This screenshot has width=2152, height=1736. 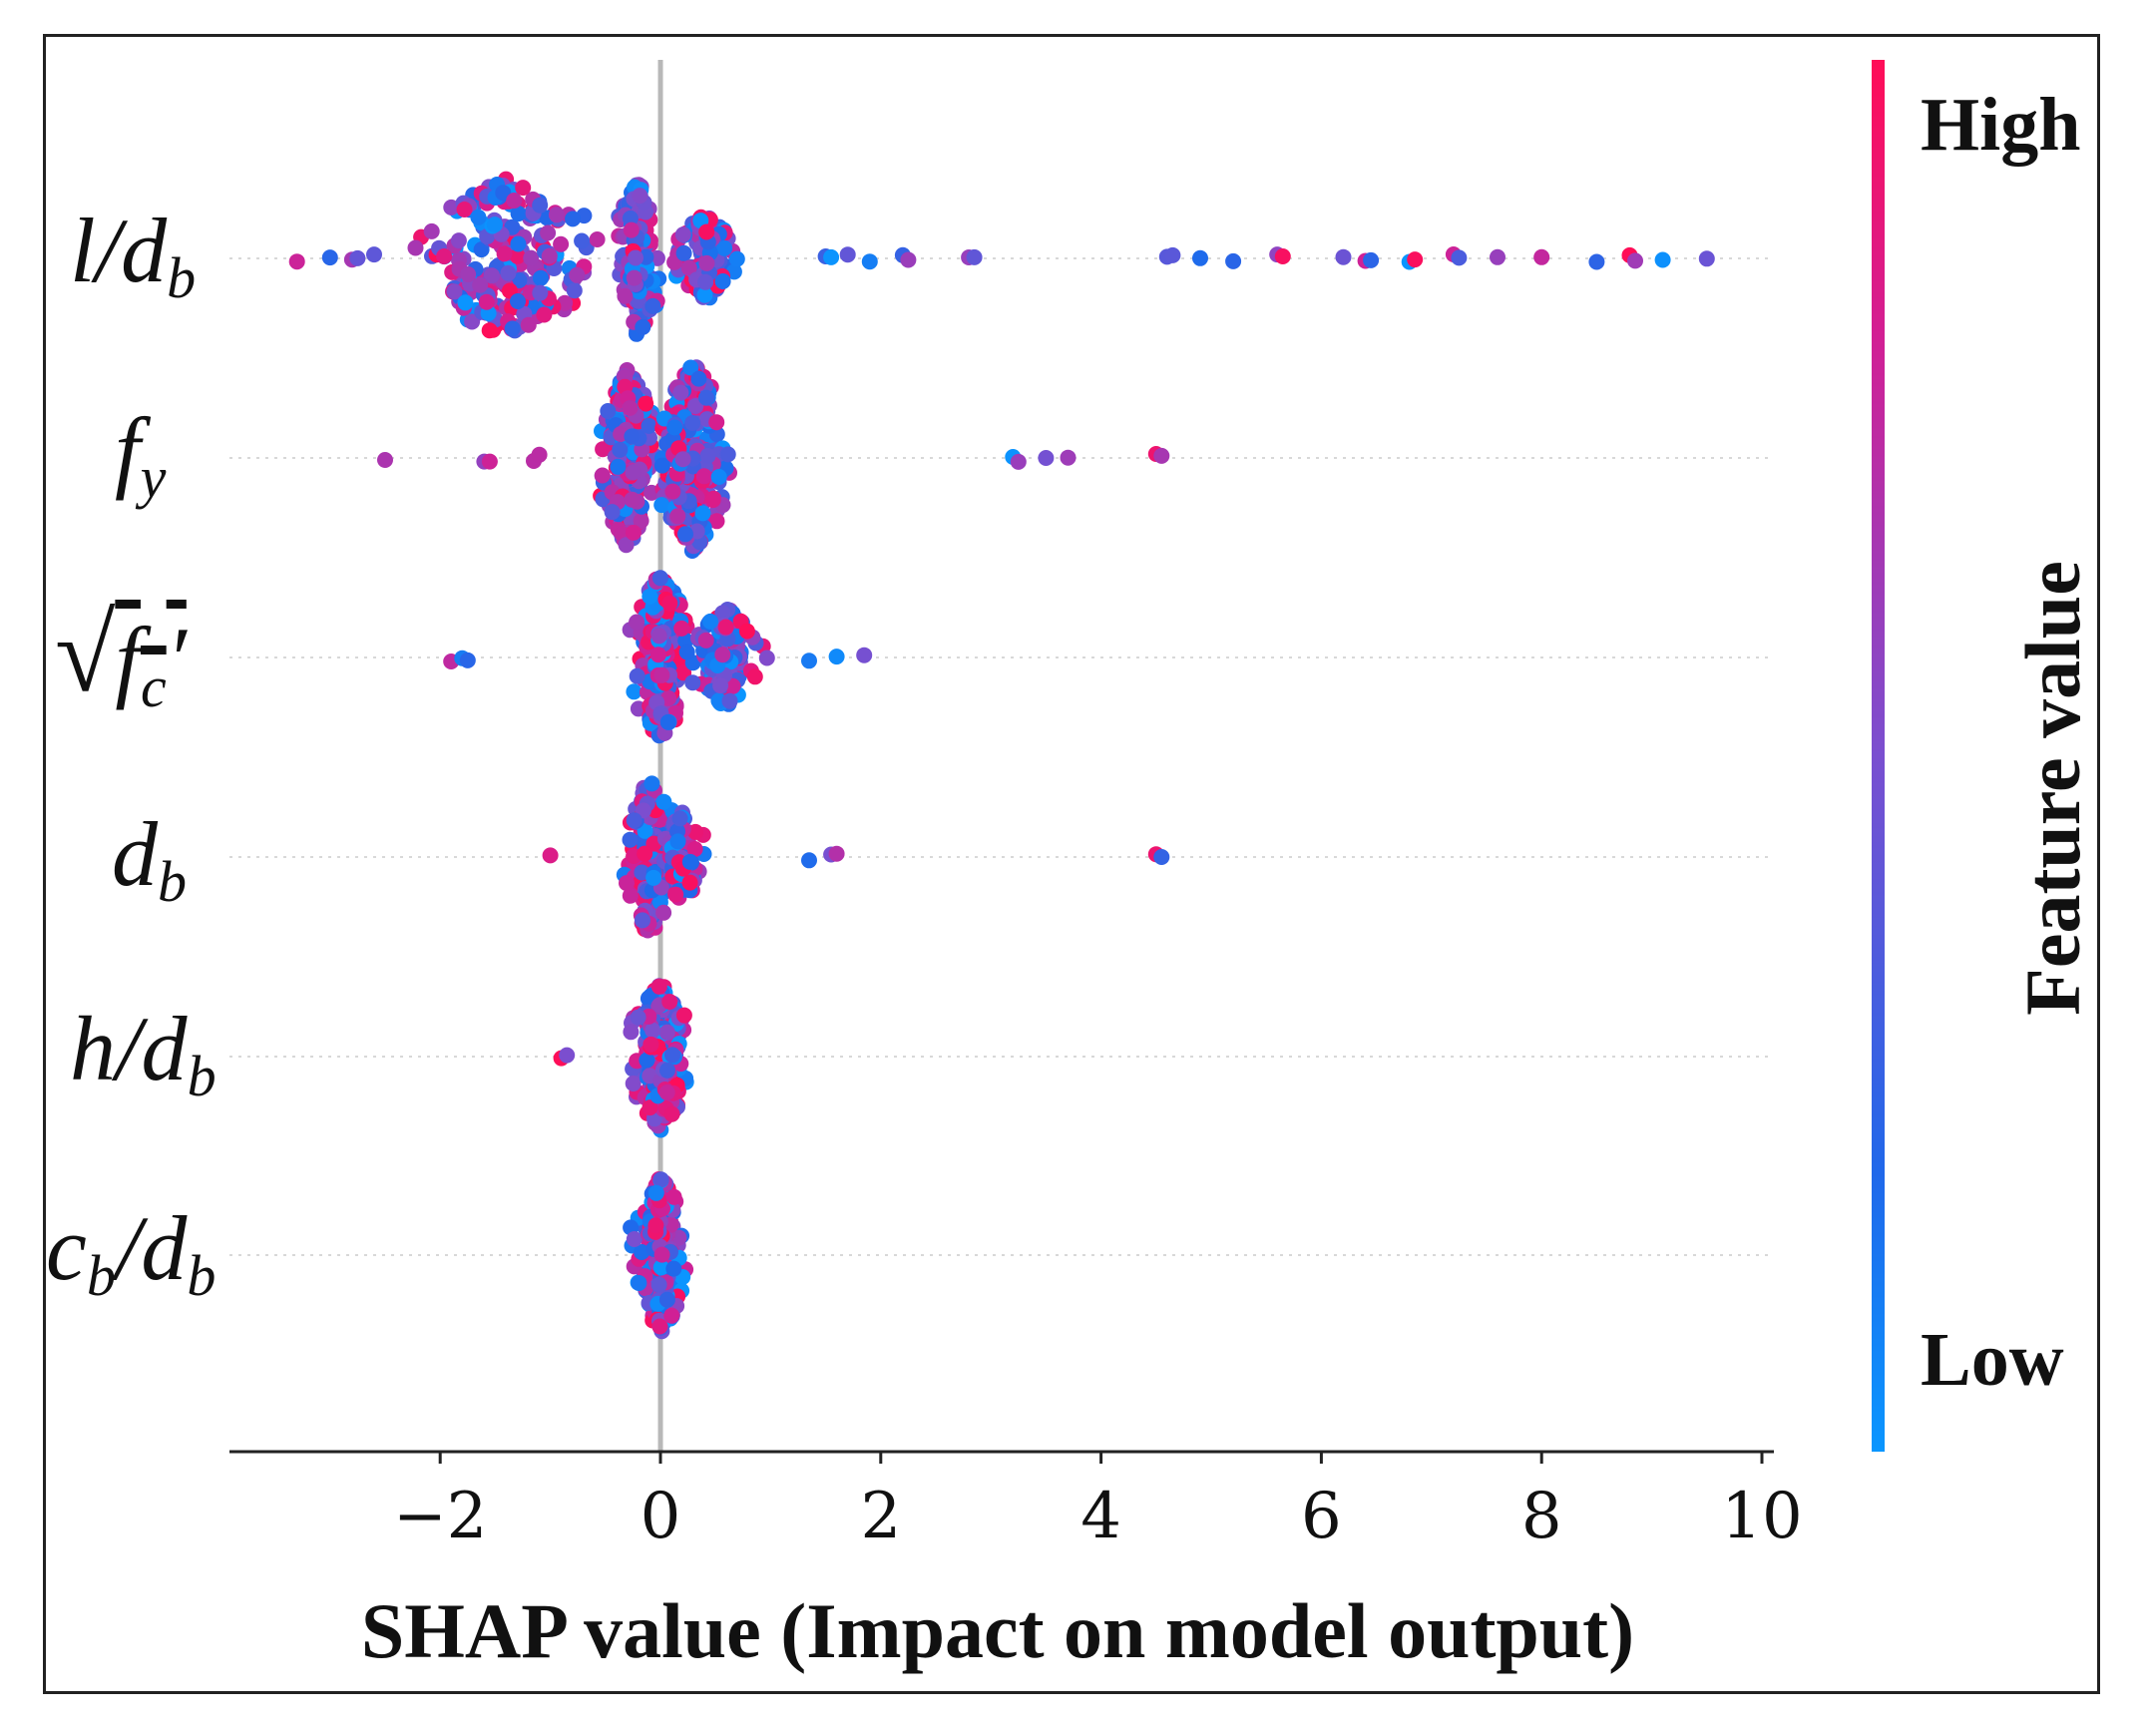 I want to click on colorbar-high-label: High, so click(x=2001, y=125).